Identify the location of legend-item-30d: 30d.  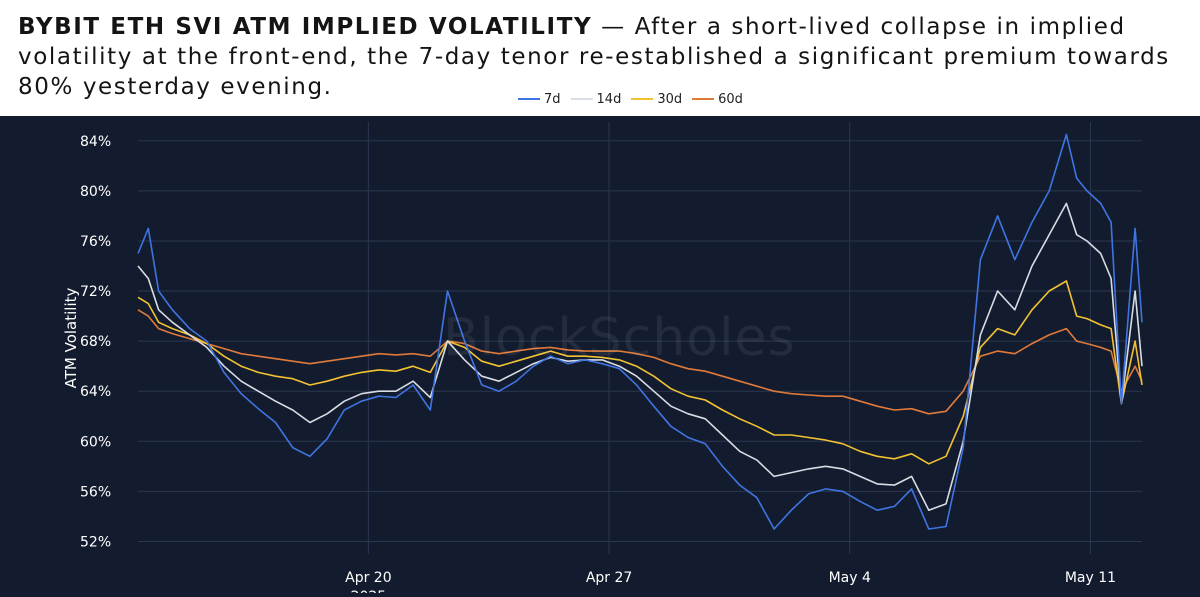
(656, 99).